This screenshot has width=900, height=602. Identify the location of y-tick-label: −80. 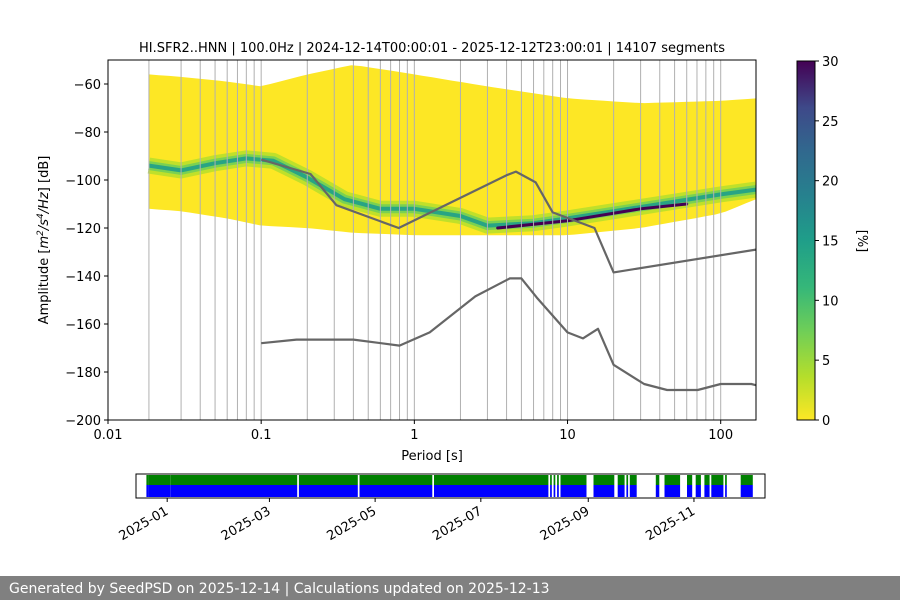
(87, 133).